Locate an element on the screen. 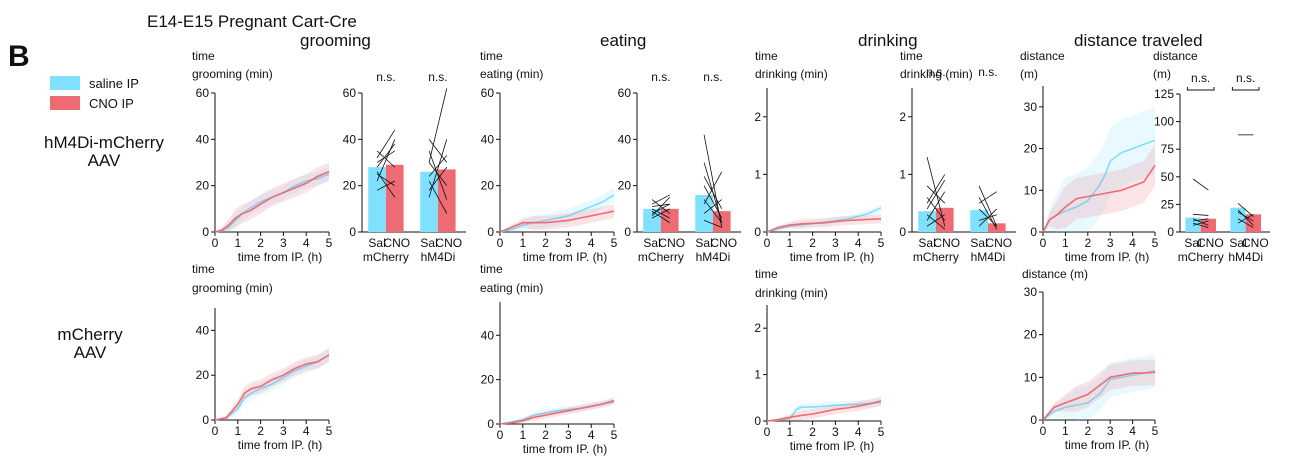 Image resolution: width=1294 pixels, height=459 pixels. legend-saline-label: saline IP is located at coordinates (114, 83).